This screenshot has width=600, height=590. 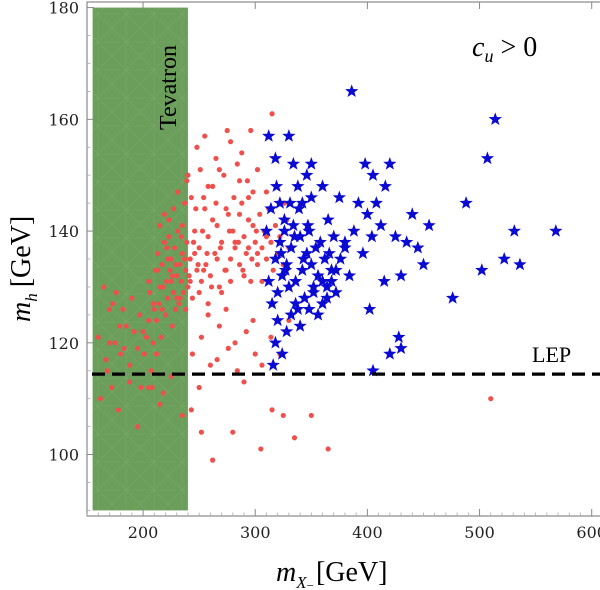 I want to click on y-tick-label: 160, so click(x=63, y=119).